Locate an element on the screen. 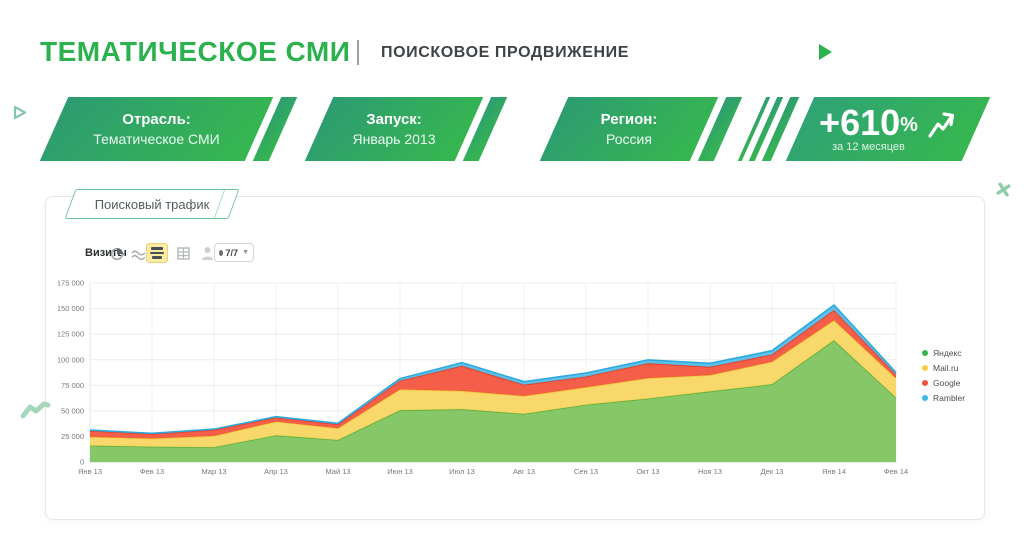 The image size is (1024, 540). legend-label: Mail.ru is located at coordinates (946, 368).